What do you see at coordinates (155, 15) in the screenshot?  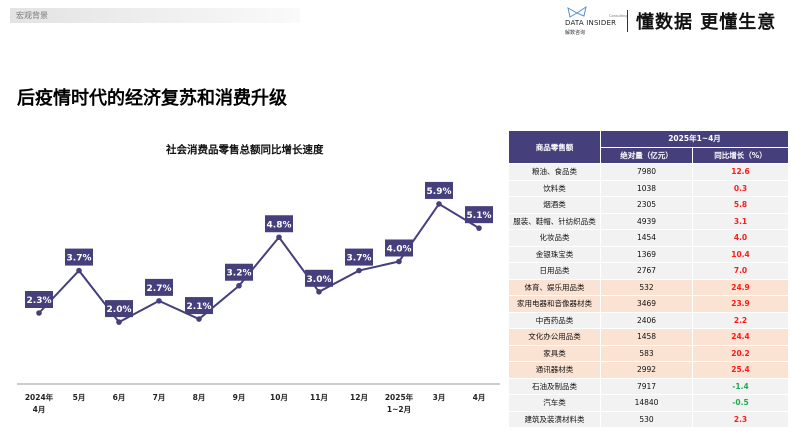 I see `section-label: 宏观背景` at bounding box center [155, 15].